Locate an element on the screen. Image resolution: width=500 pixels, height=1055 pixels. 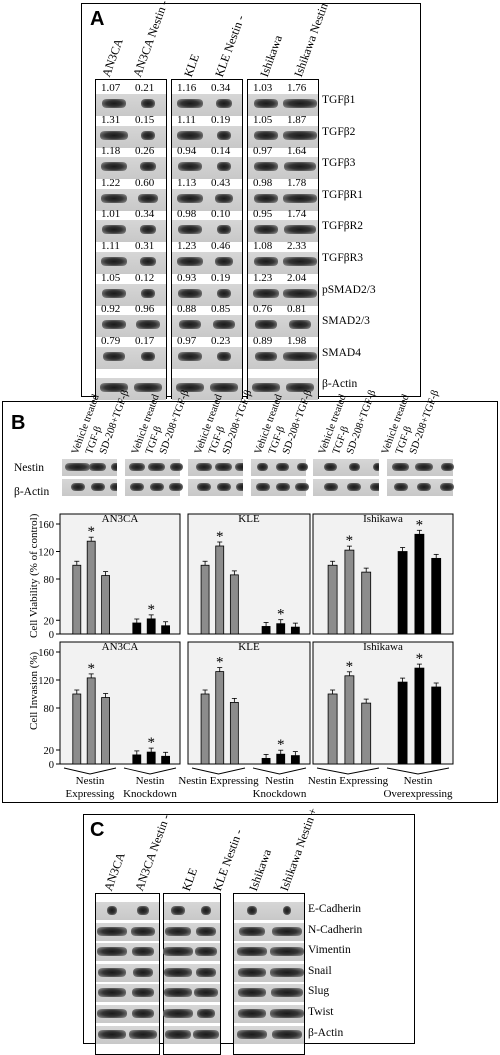
density-value: 0.79 is located at coordinates (111, 340).